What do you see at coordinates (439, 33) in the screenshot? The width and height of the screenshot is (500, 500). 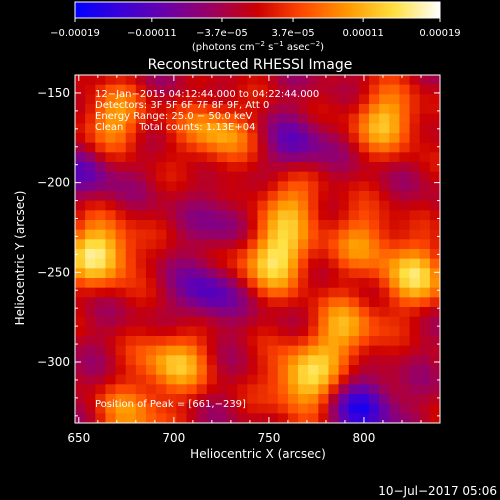 I see `colorbar-tick-label: 0.00019` at bounding box center [439, 33].